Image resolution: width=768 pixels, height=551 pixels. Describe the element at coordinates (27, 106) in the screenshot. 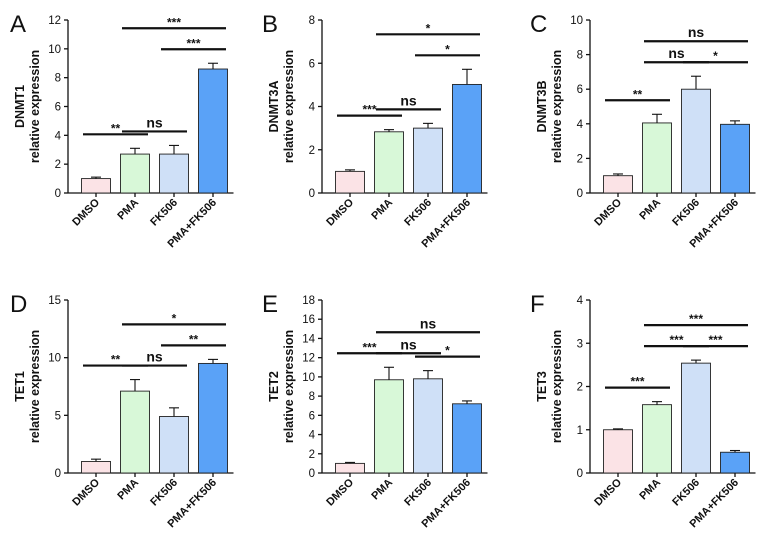

I see `y-axis-label: DNMT1relative expression` at that location.